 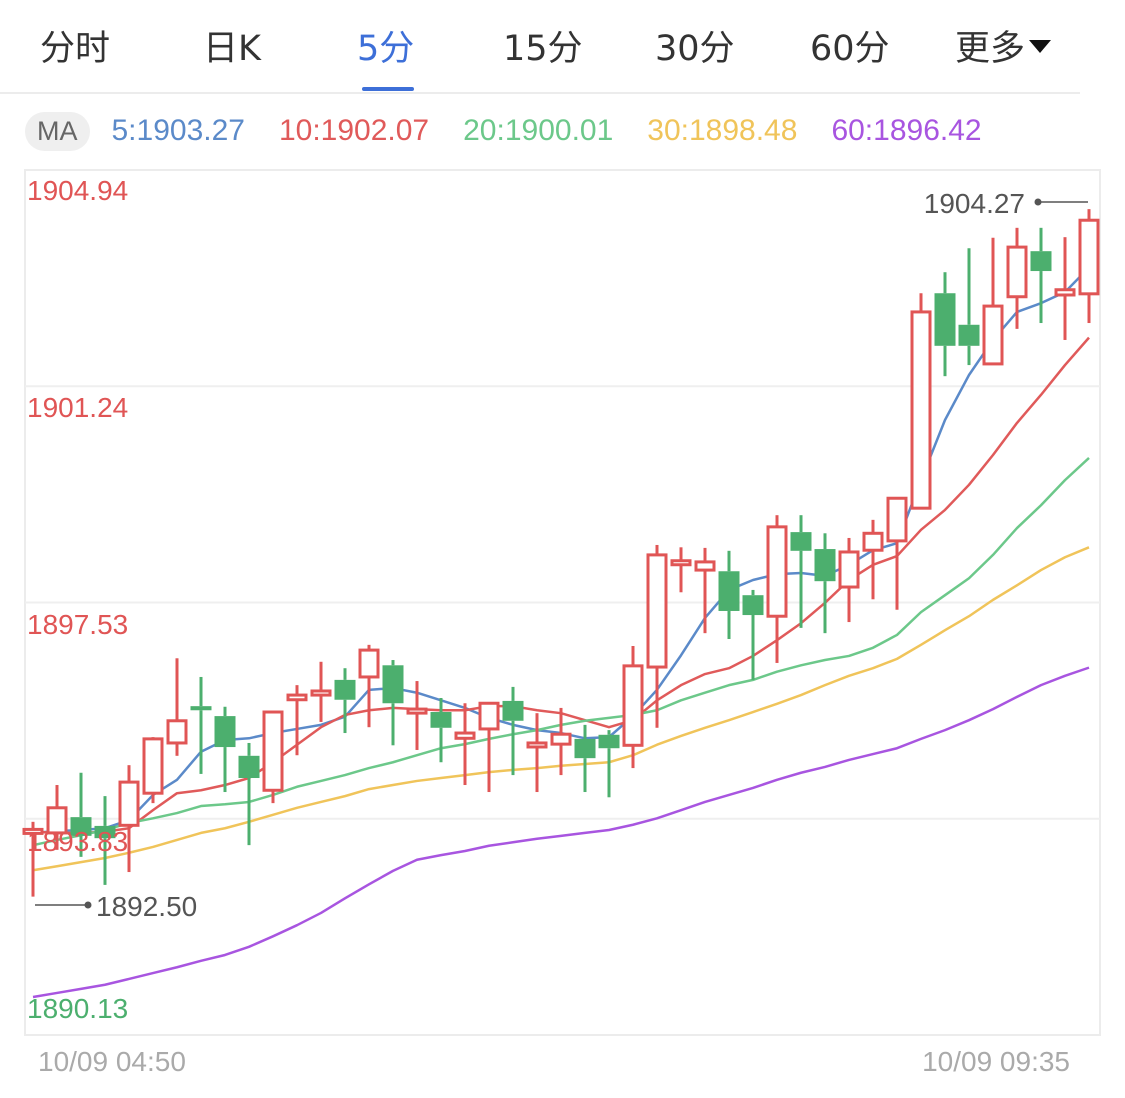 What do you see at coordinates (77, 624) in the screenshot?
I see `y-tick-label: 1897.53` at bounding box center [77, 624].